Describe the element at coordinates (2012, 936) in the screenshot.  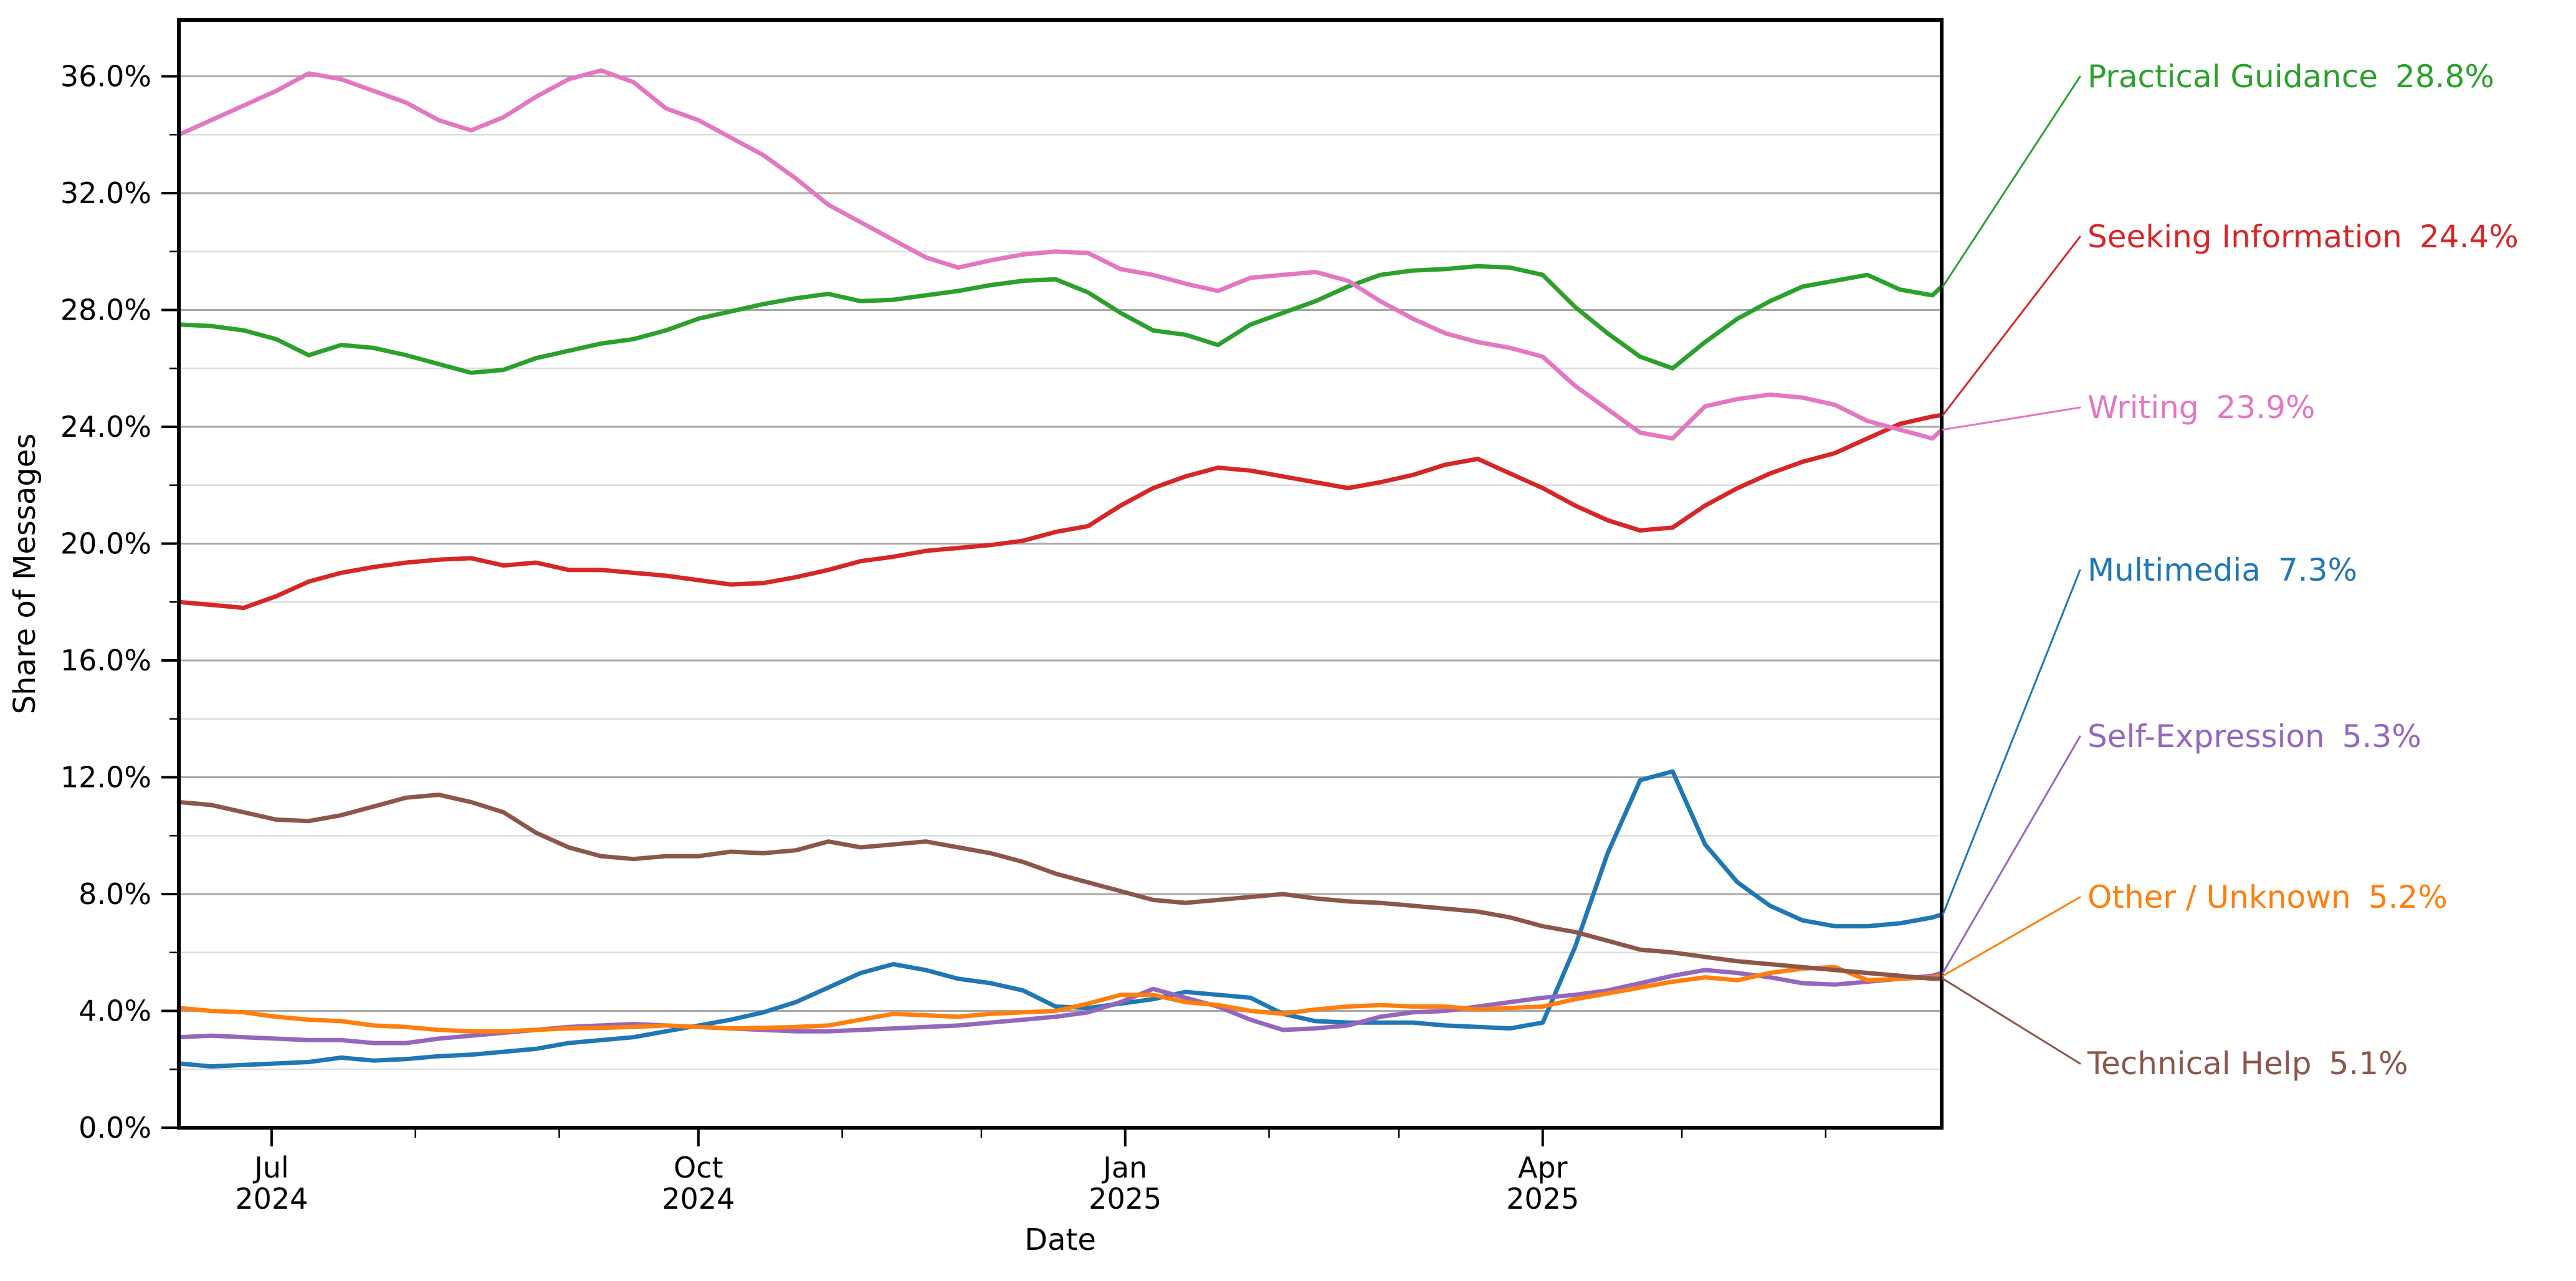
I see `legend-leader-line-other-unknown` at that location.